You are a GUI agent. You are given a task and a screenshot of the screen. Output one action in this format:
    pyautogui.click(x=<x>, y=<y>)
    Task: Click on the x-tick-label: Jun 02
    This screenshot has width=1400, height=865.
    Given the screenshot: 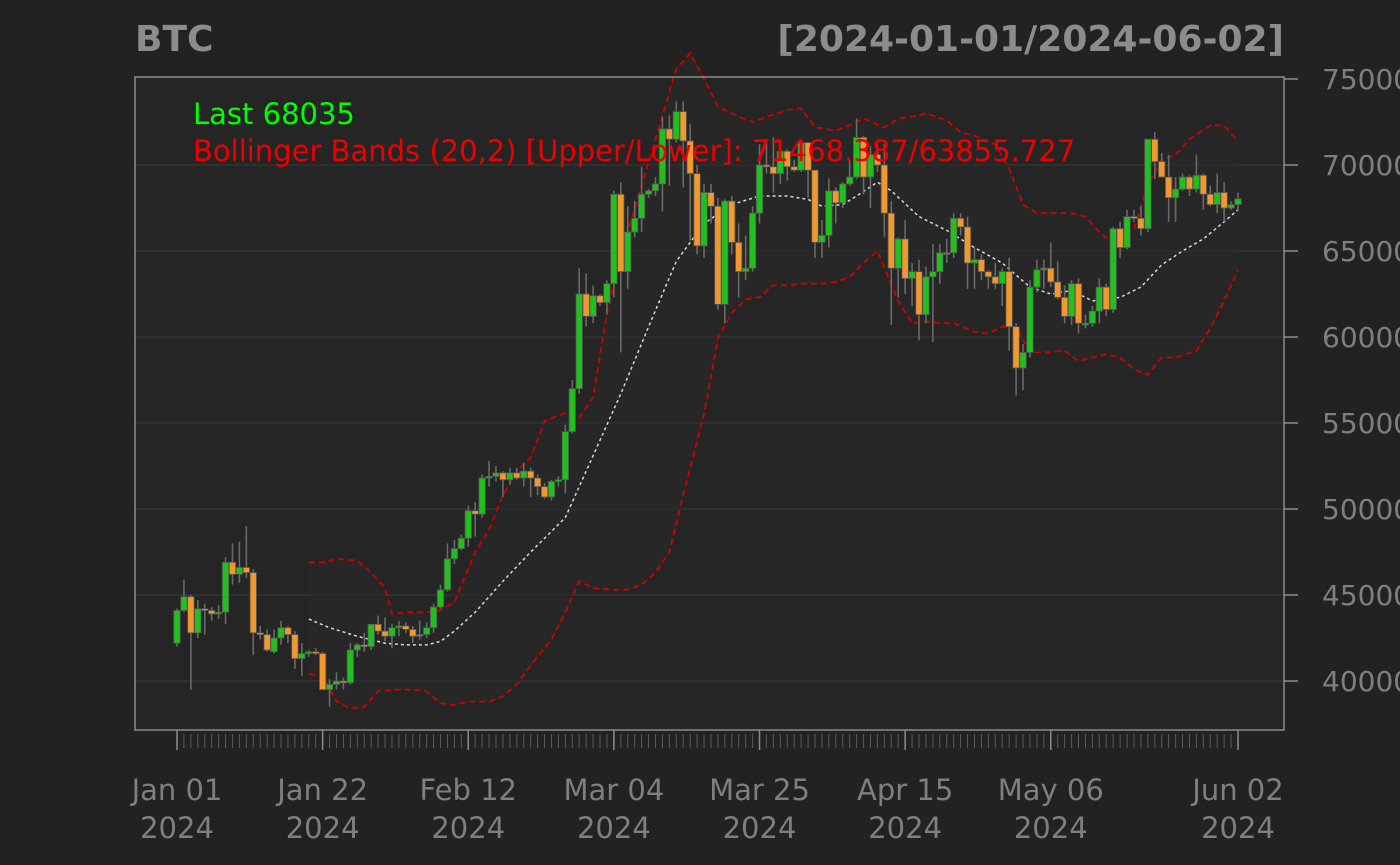 What is the action you would take?
    pyautogui.click(x=1236, y=790)
    